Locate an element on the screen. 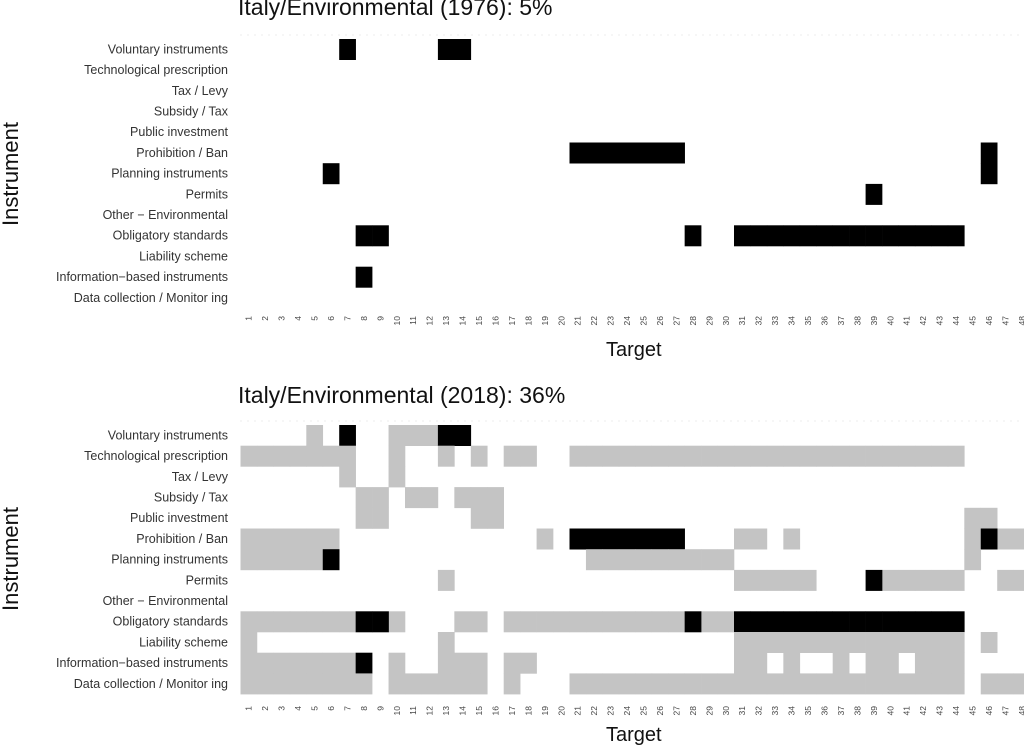  row-label: Technological prescription is located at coordinates (156, 70).